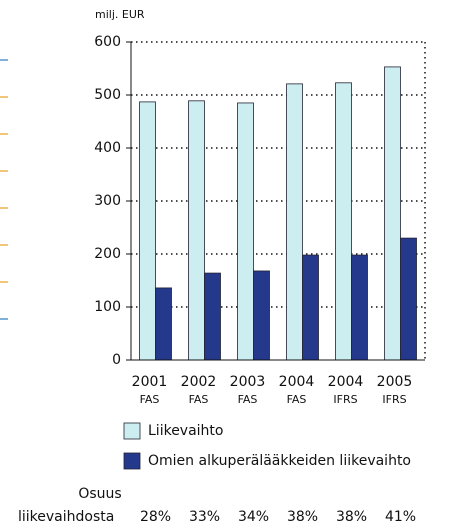  Describe the element at coordinates (107, 307) in the screenshot. I see `y-tick-label: 100` at that location.